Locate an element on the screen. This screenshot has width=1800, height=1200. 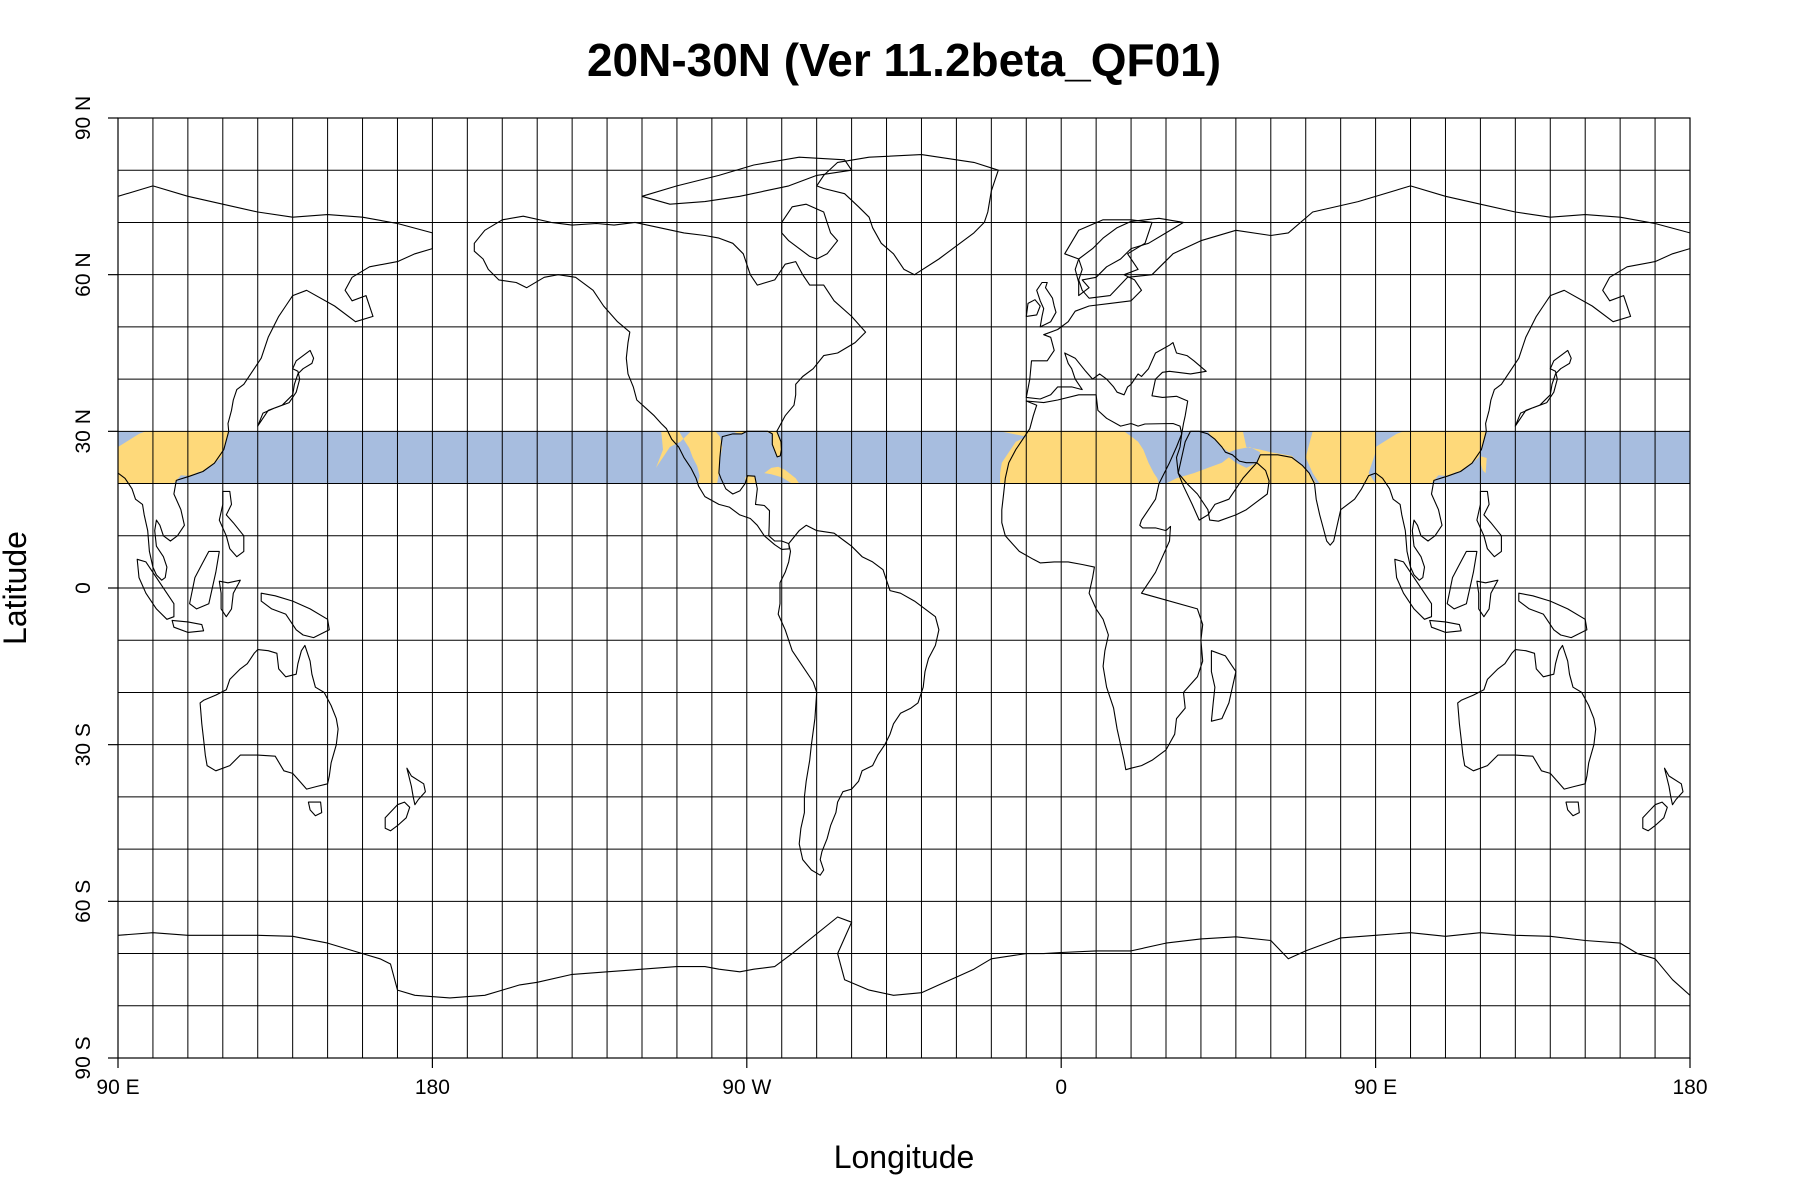
y-tick-label: 60 N is located at coordinates (83, 274).